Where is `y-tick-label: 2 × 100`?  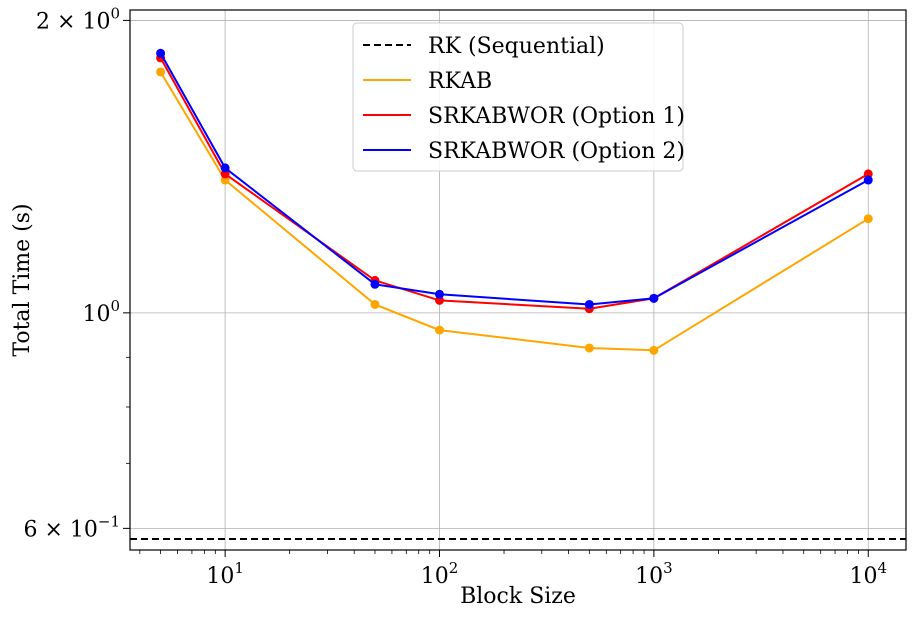
y-tick-label: 2 × 100 is located at coordinates (78, 19).